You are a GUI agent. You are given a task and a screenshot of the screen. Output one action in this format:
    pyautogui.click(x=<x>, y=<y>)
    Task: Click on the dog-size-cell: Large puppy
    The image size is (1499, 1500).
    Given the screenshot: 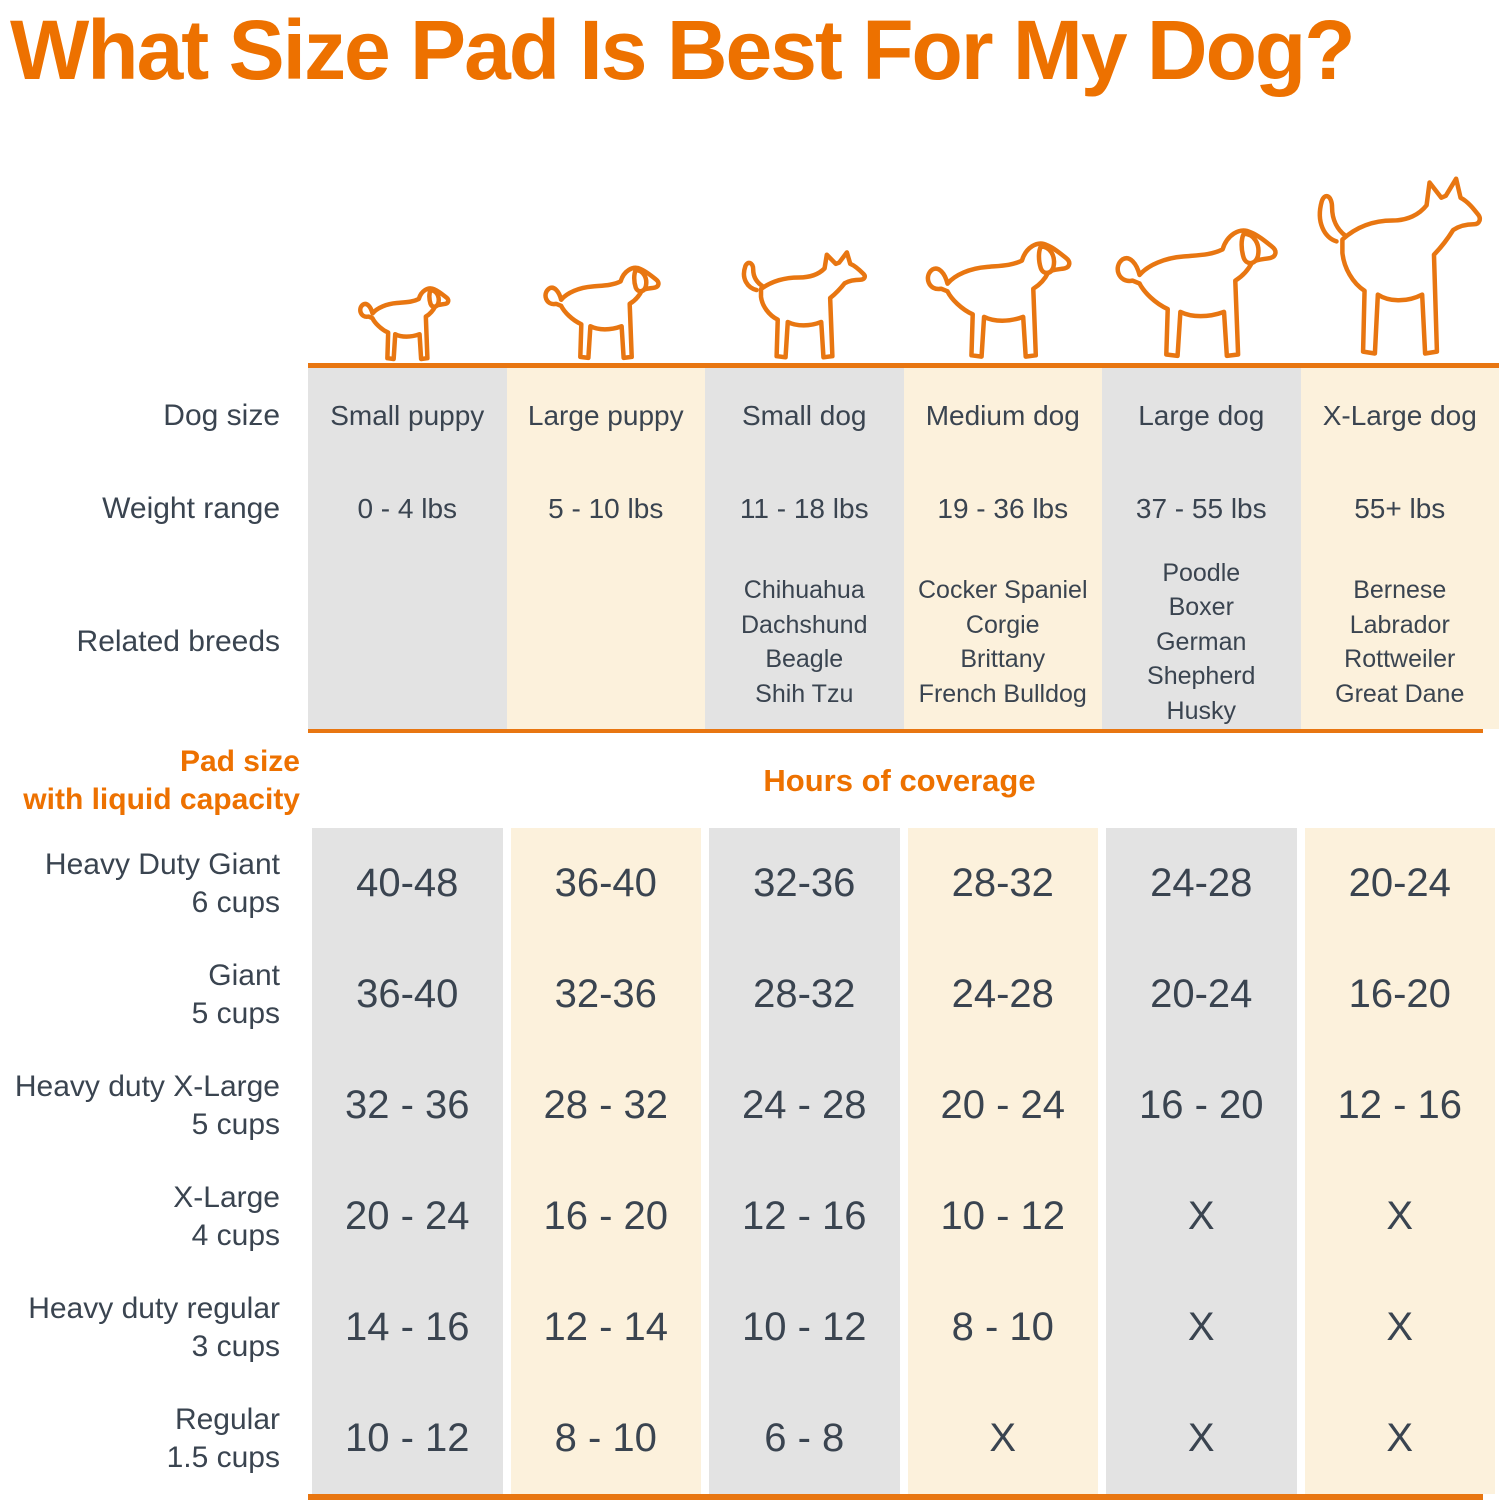 What is the action you would take?
    pyautogui.click(x=605, y=415)
    